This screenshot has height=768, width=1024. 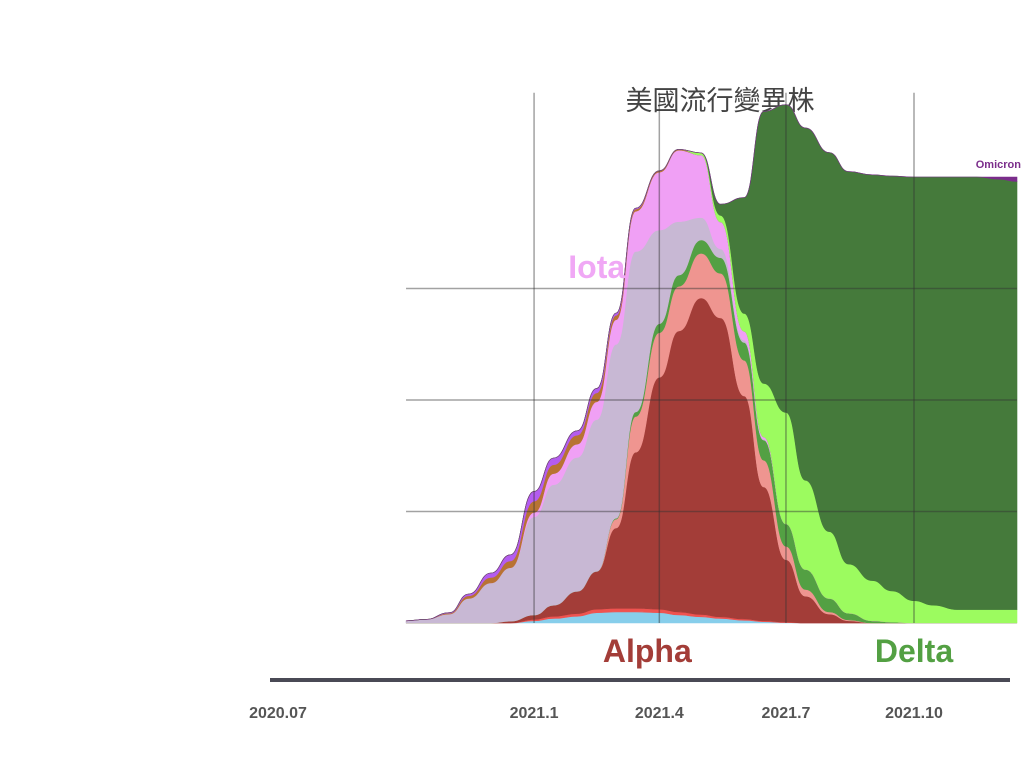 What do you see at coordinates (278, 713) in the screenshot?
I see `x-tick-label: 2020.07` at bounding box center [278, 713].